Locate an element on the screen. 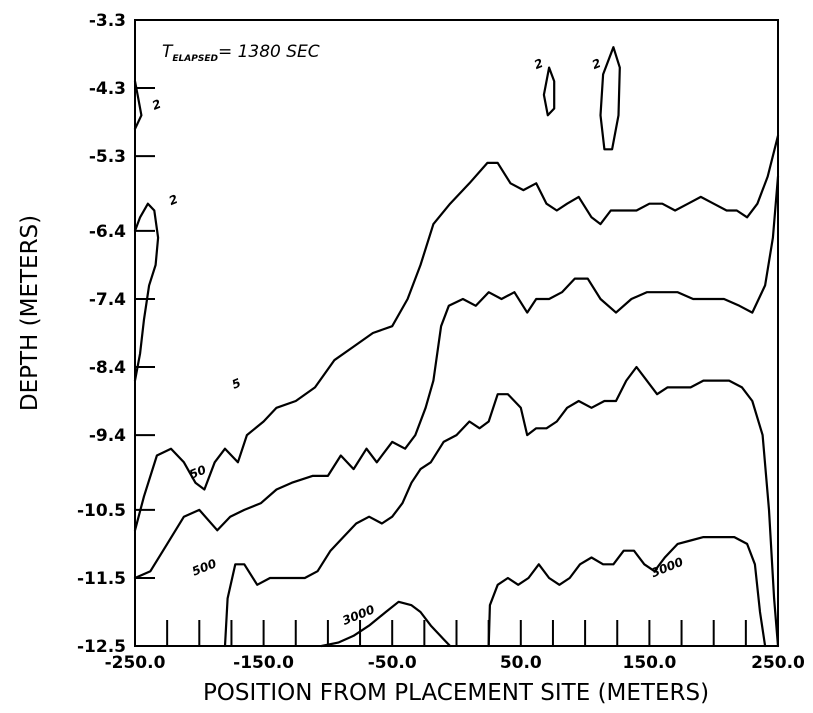 This screenshot has height=713, width=813. annotation-prefix: T is located at coordinates (168, 52).